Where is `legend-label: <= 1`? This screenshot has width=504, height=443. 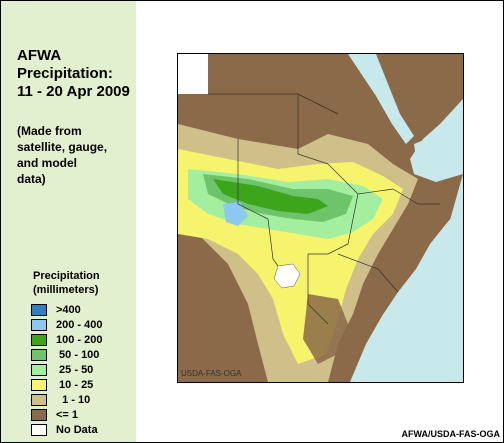 legend-label: <= 1 is located at coordinates (67, 415).